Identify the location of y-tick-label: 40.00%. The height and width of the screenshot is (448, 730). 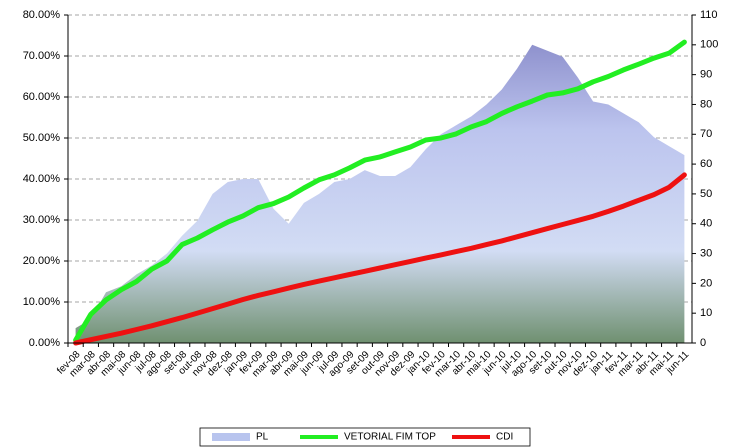
(42, 179).